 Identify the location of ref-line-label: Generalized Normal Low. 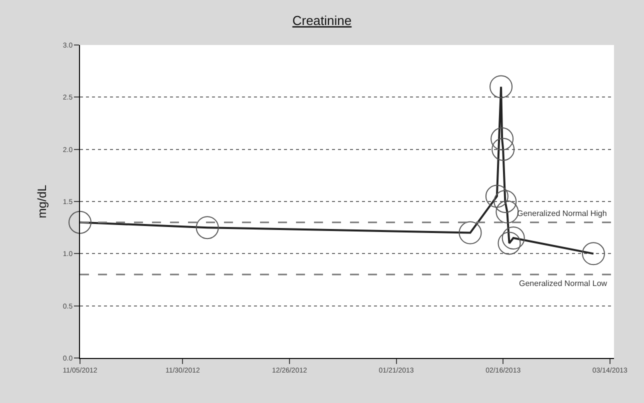
(563, 283).